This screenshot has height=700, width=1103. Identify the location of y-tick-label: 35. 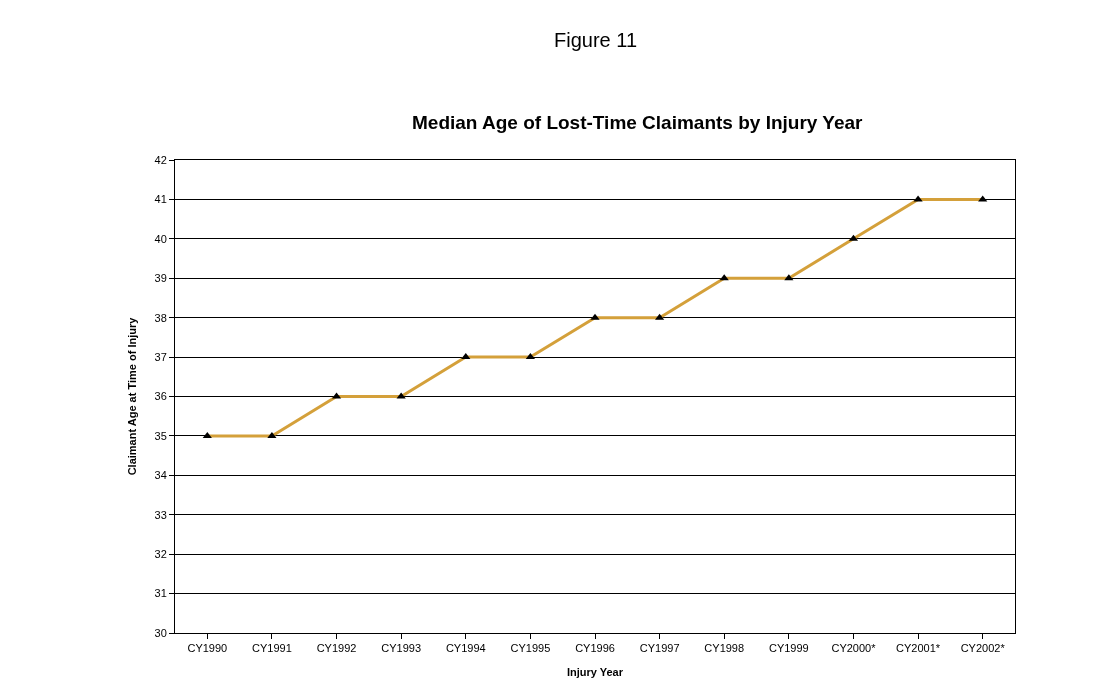
(160, 435).